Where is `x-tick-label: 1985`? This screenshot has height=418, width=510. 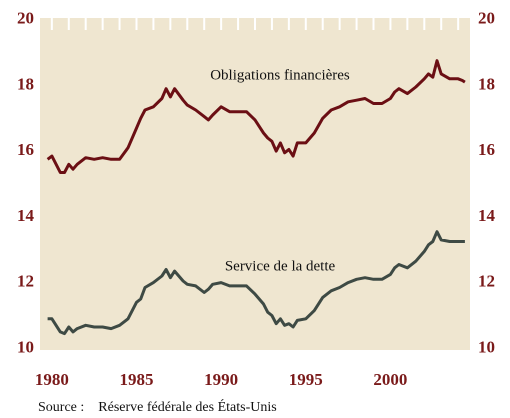 x-tick-label: 1985 is located at coordinates (136, 379).